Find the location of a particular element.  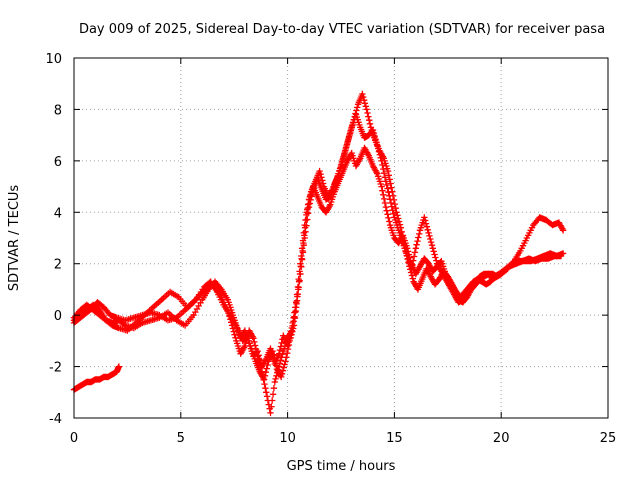

y-tick-label: 8 is located at coordinates (58, 110).